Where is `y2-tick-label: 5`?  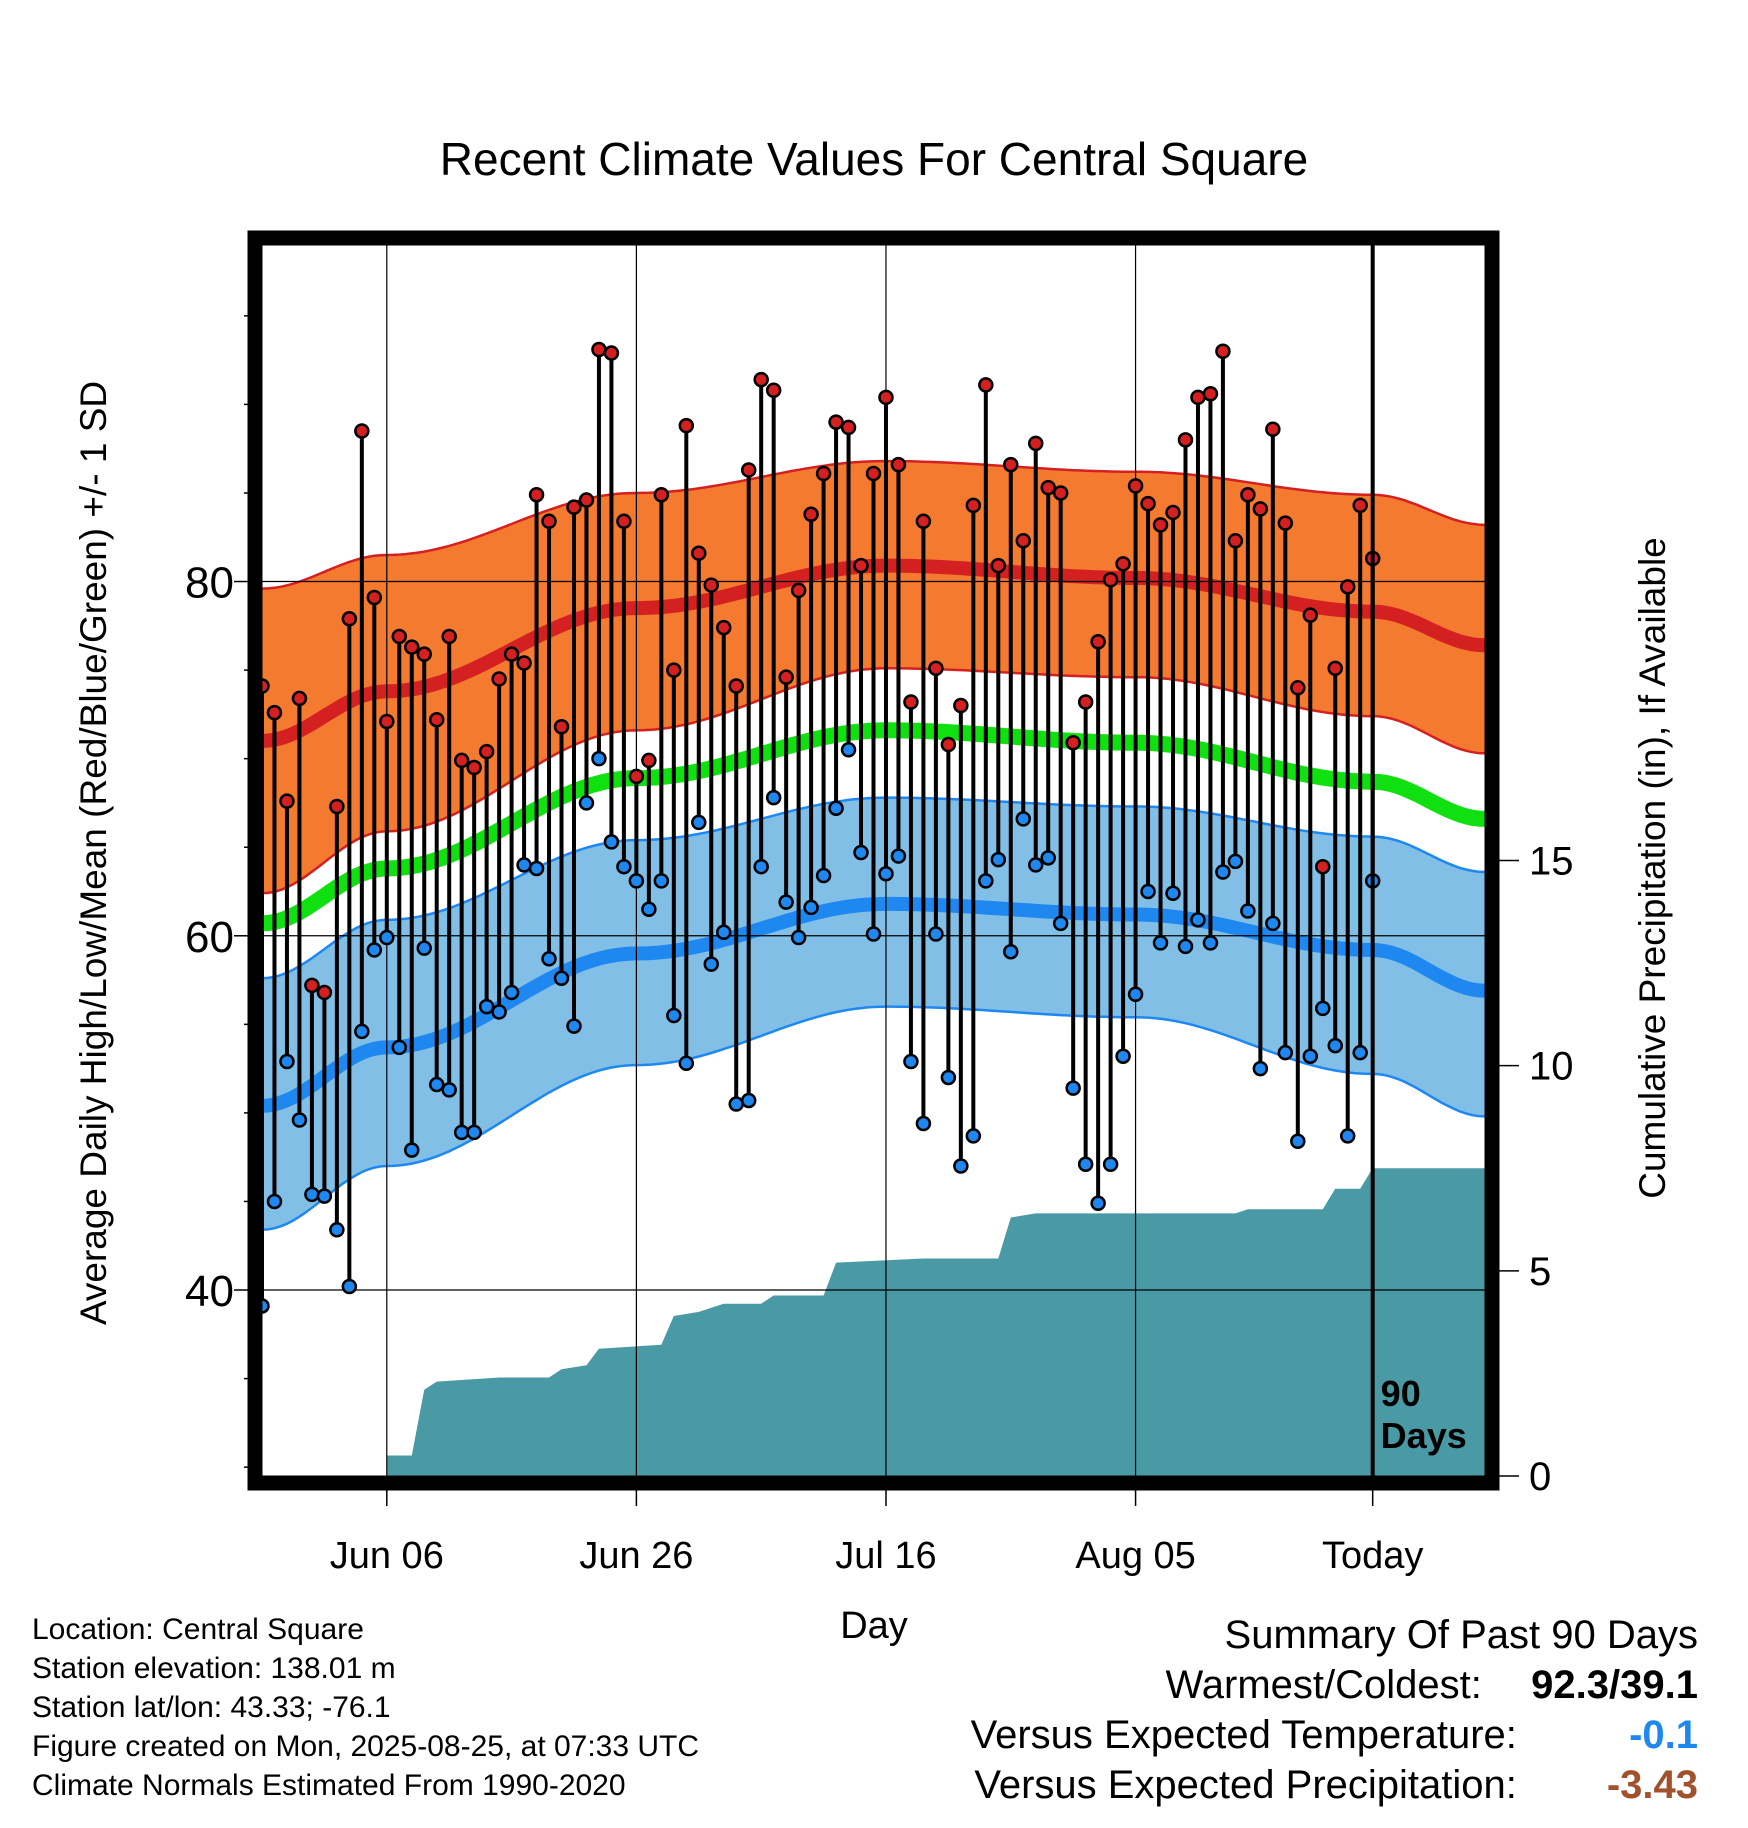
y2-tick-label: 5 is located at coordinates (1540, 1272).